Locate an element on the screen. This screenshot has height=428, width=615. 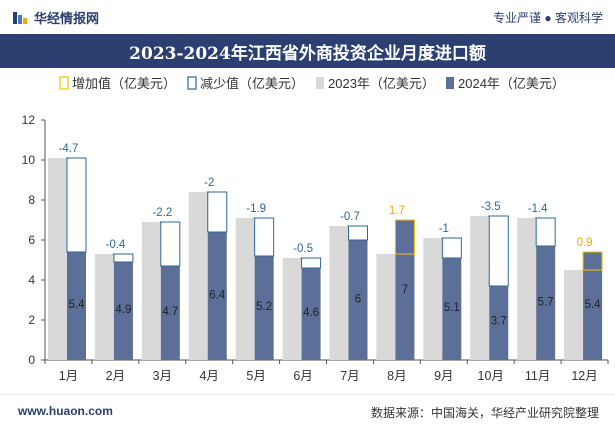
change-label: -0.5 is located at coordinates (303, 249).